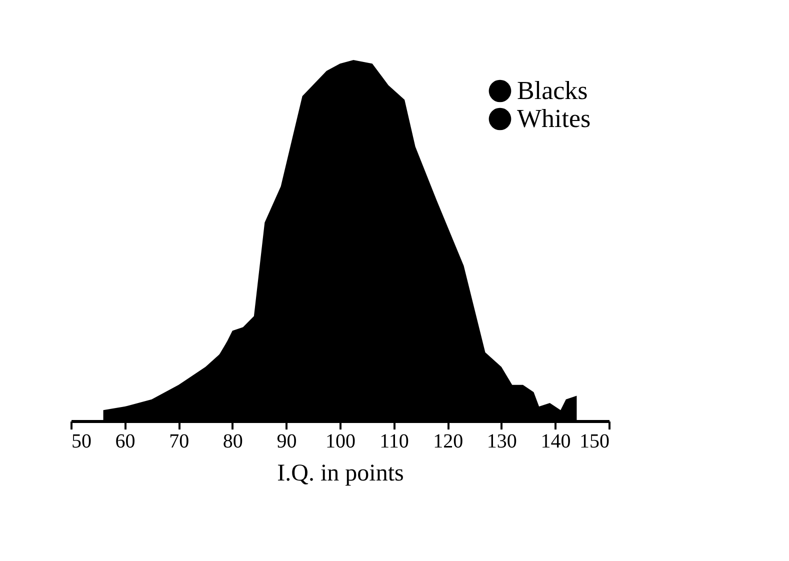  What do you see at coordinates (394, 441) in the screenshot?
I see `x-tick-label: 110` at bounding box center [394, 441].